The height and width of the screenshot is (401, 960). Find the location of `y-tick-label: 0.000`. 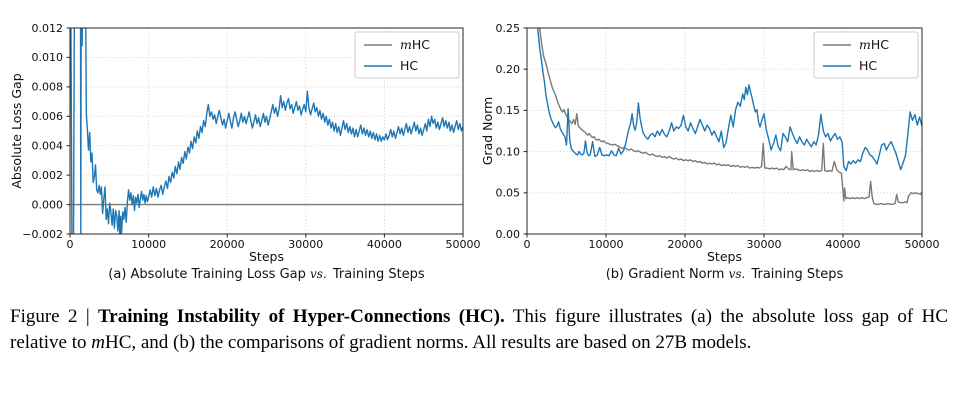

y-tick-label: 0.000 is located at coordinates (48, 204).